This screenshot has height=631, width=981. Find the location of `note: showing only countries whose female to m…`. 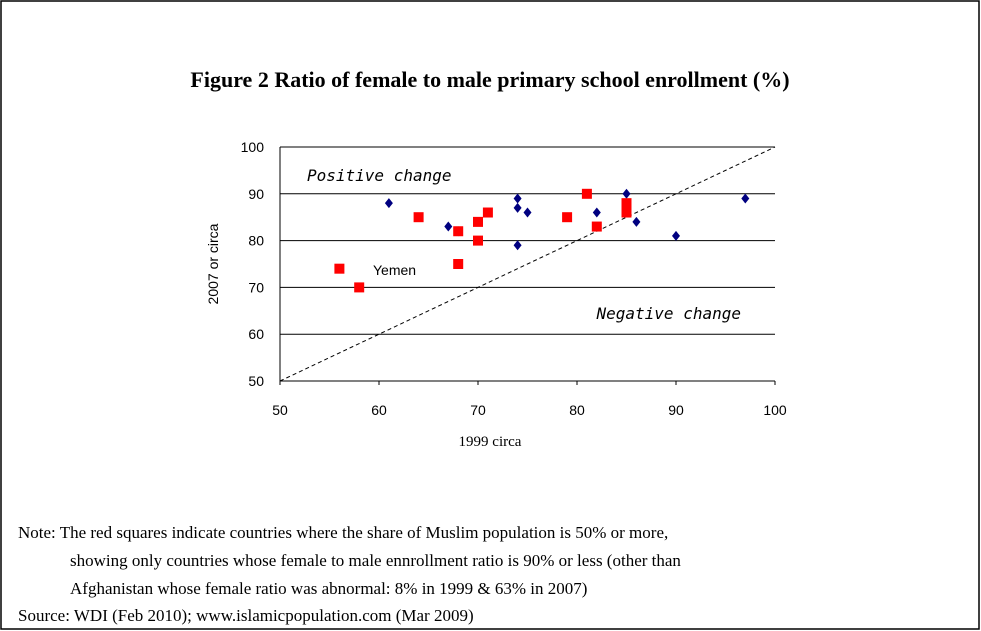

note: showing only countries whose female to m… is located at coordinates (375, 560).